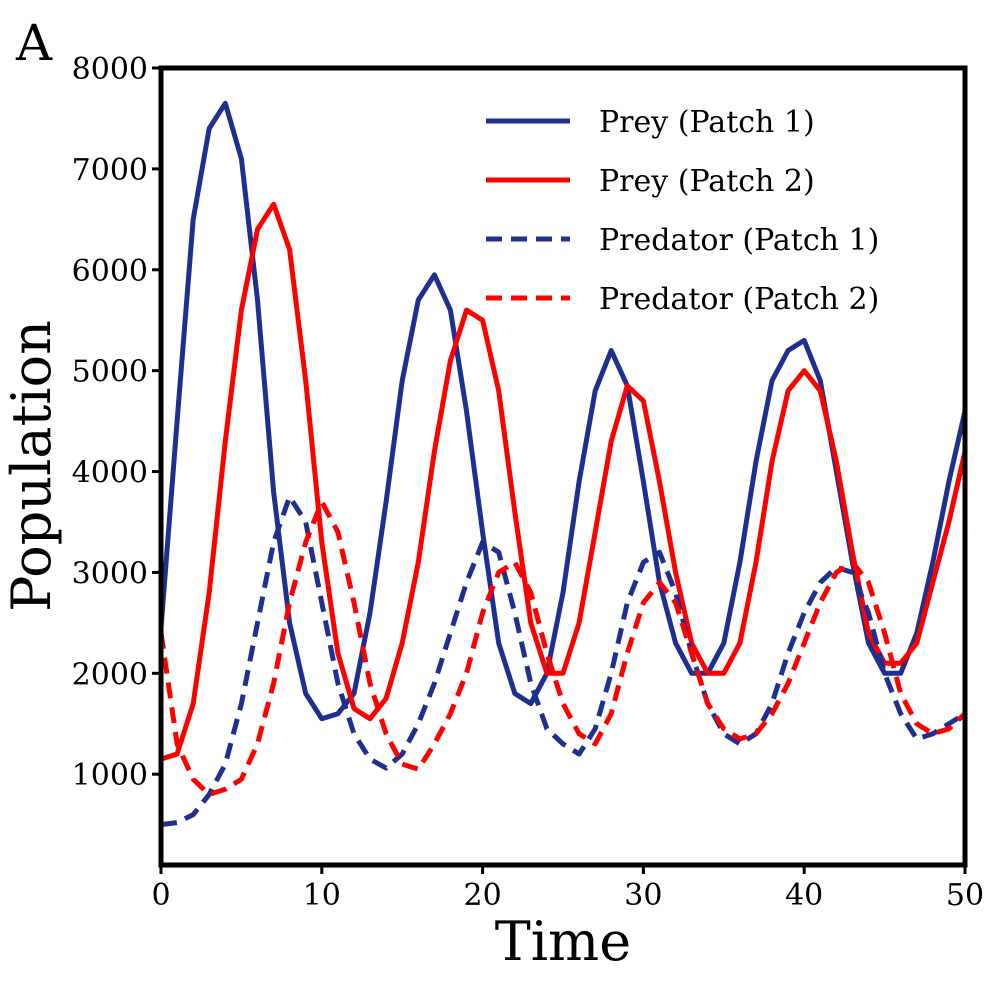 Image resolution: width=997 pixels, height=983 pixels. I want to click on y-tick-label: 2000, so click(110, 674).